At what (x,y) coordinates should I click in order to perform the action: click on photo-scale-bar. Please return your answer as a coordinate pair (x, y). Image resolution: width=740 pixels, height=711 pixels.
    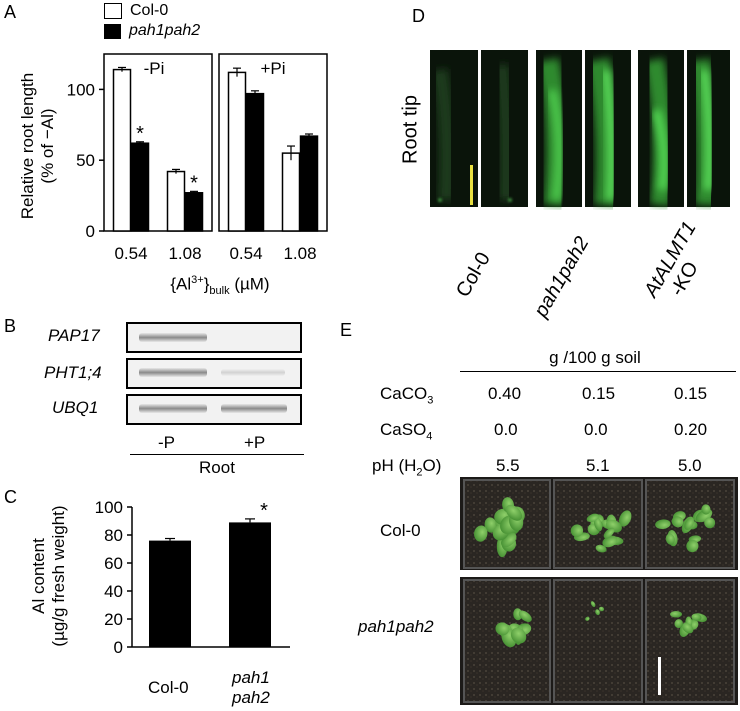
    Looking at the image, I should click on (659, 676).